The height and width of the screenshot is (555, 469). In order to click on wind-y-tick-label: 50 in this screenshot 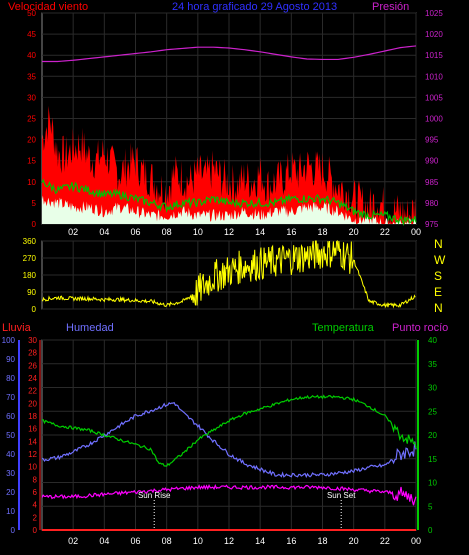, I will do `click(31, 13)`.